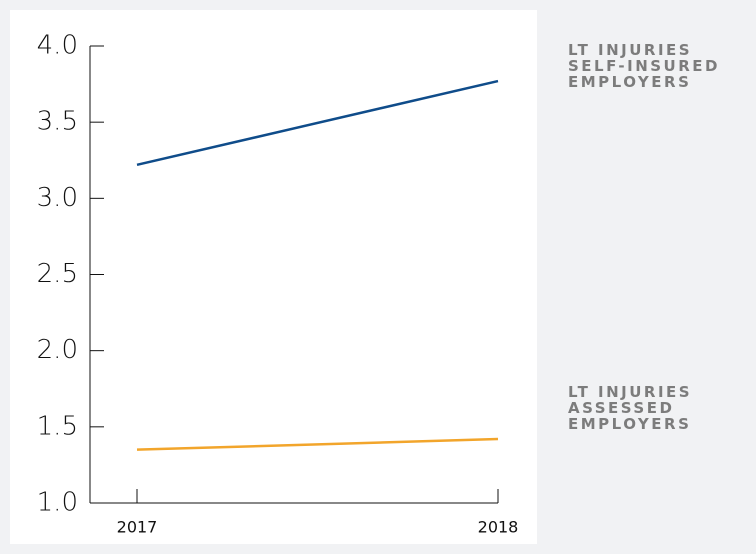 The image size is (756, 554). Describe the element at coordinates (57, 503) in the screenshot. I see `y-tick-label: 1.0` at that location.